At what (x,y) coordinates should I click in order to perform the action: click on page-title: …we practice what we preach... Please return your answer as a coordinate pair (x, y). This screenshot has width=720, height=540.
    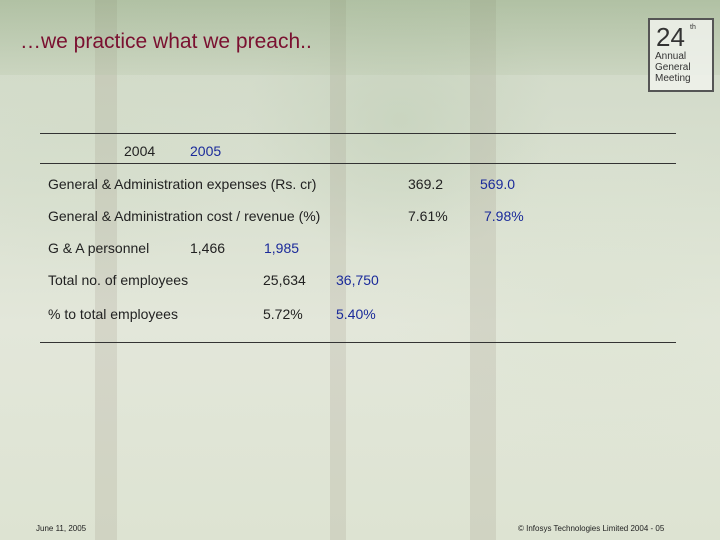
    Looking at the image, I should click on (166, 41).